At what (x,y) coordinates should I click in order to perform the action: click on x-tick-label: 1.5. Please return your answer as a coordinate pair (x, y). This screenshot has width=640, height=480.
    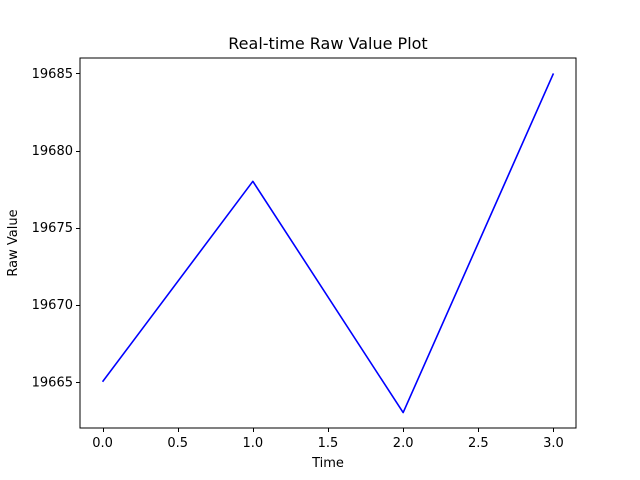
    Looking at the image, I should click on (328, 443).